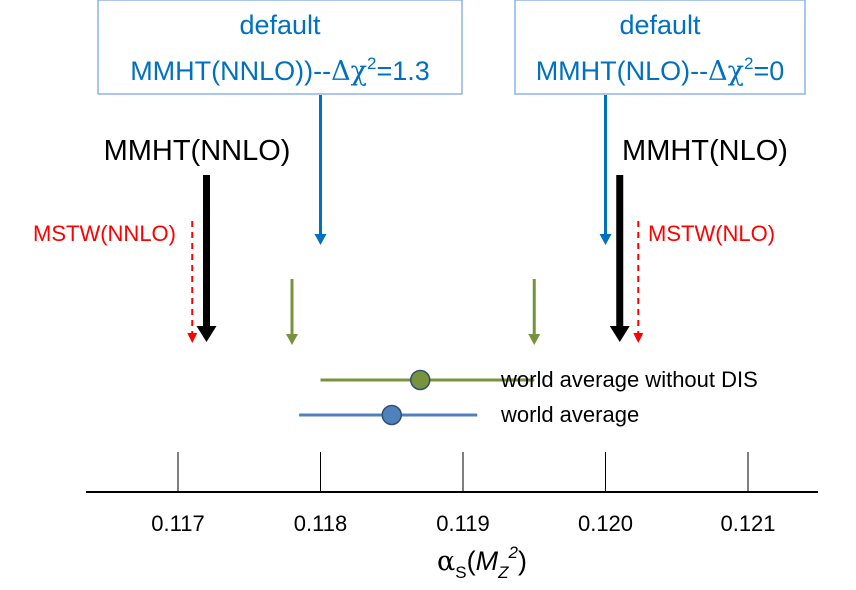  Describe the element at coordinates (534, 339) in the screenshot. I see `arrow-wa-no-dis-high-head` at that location.